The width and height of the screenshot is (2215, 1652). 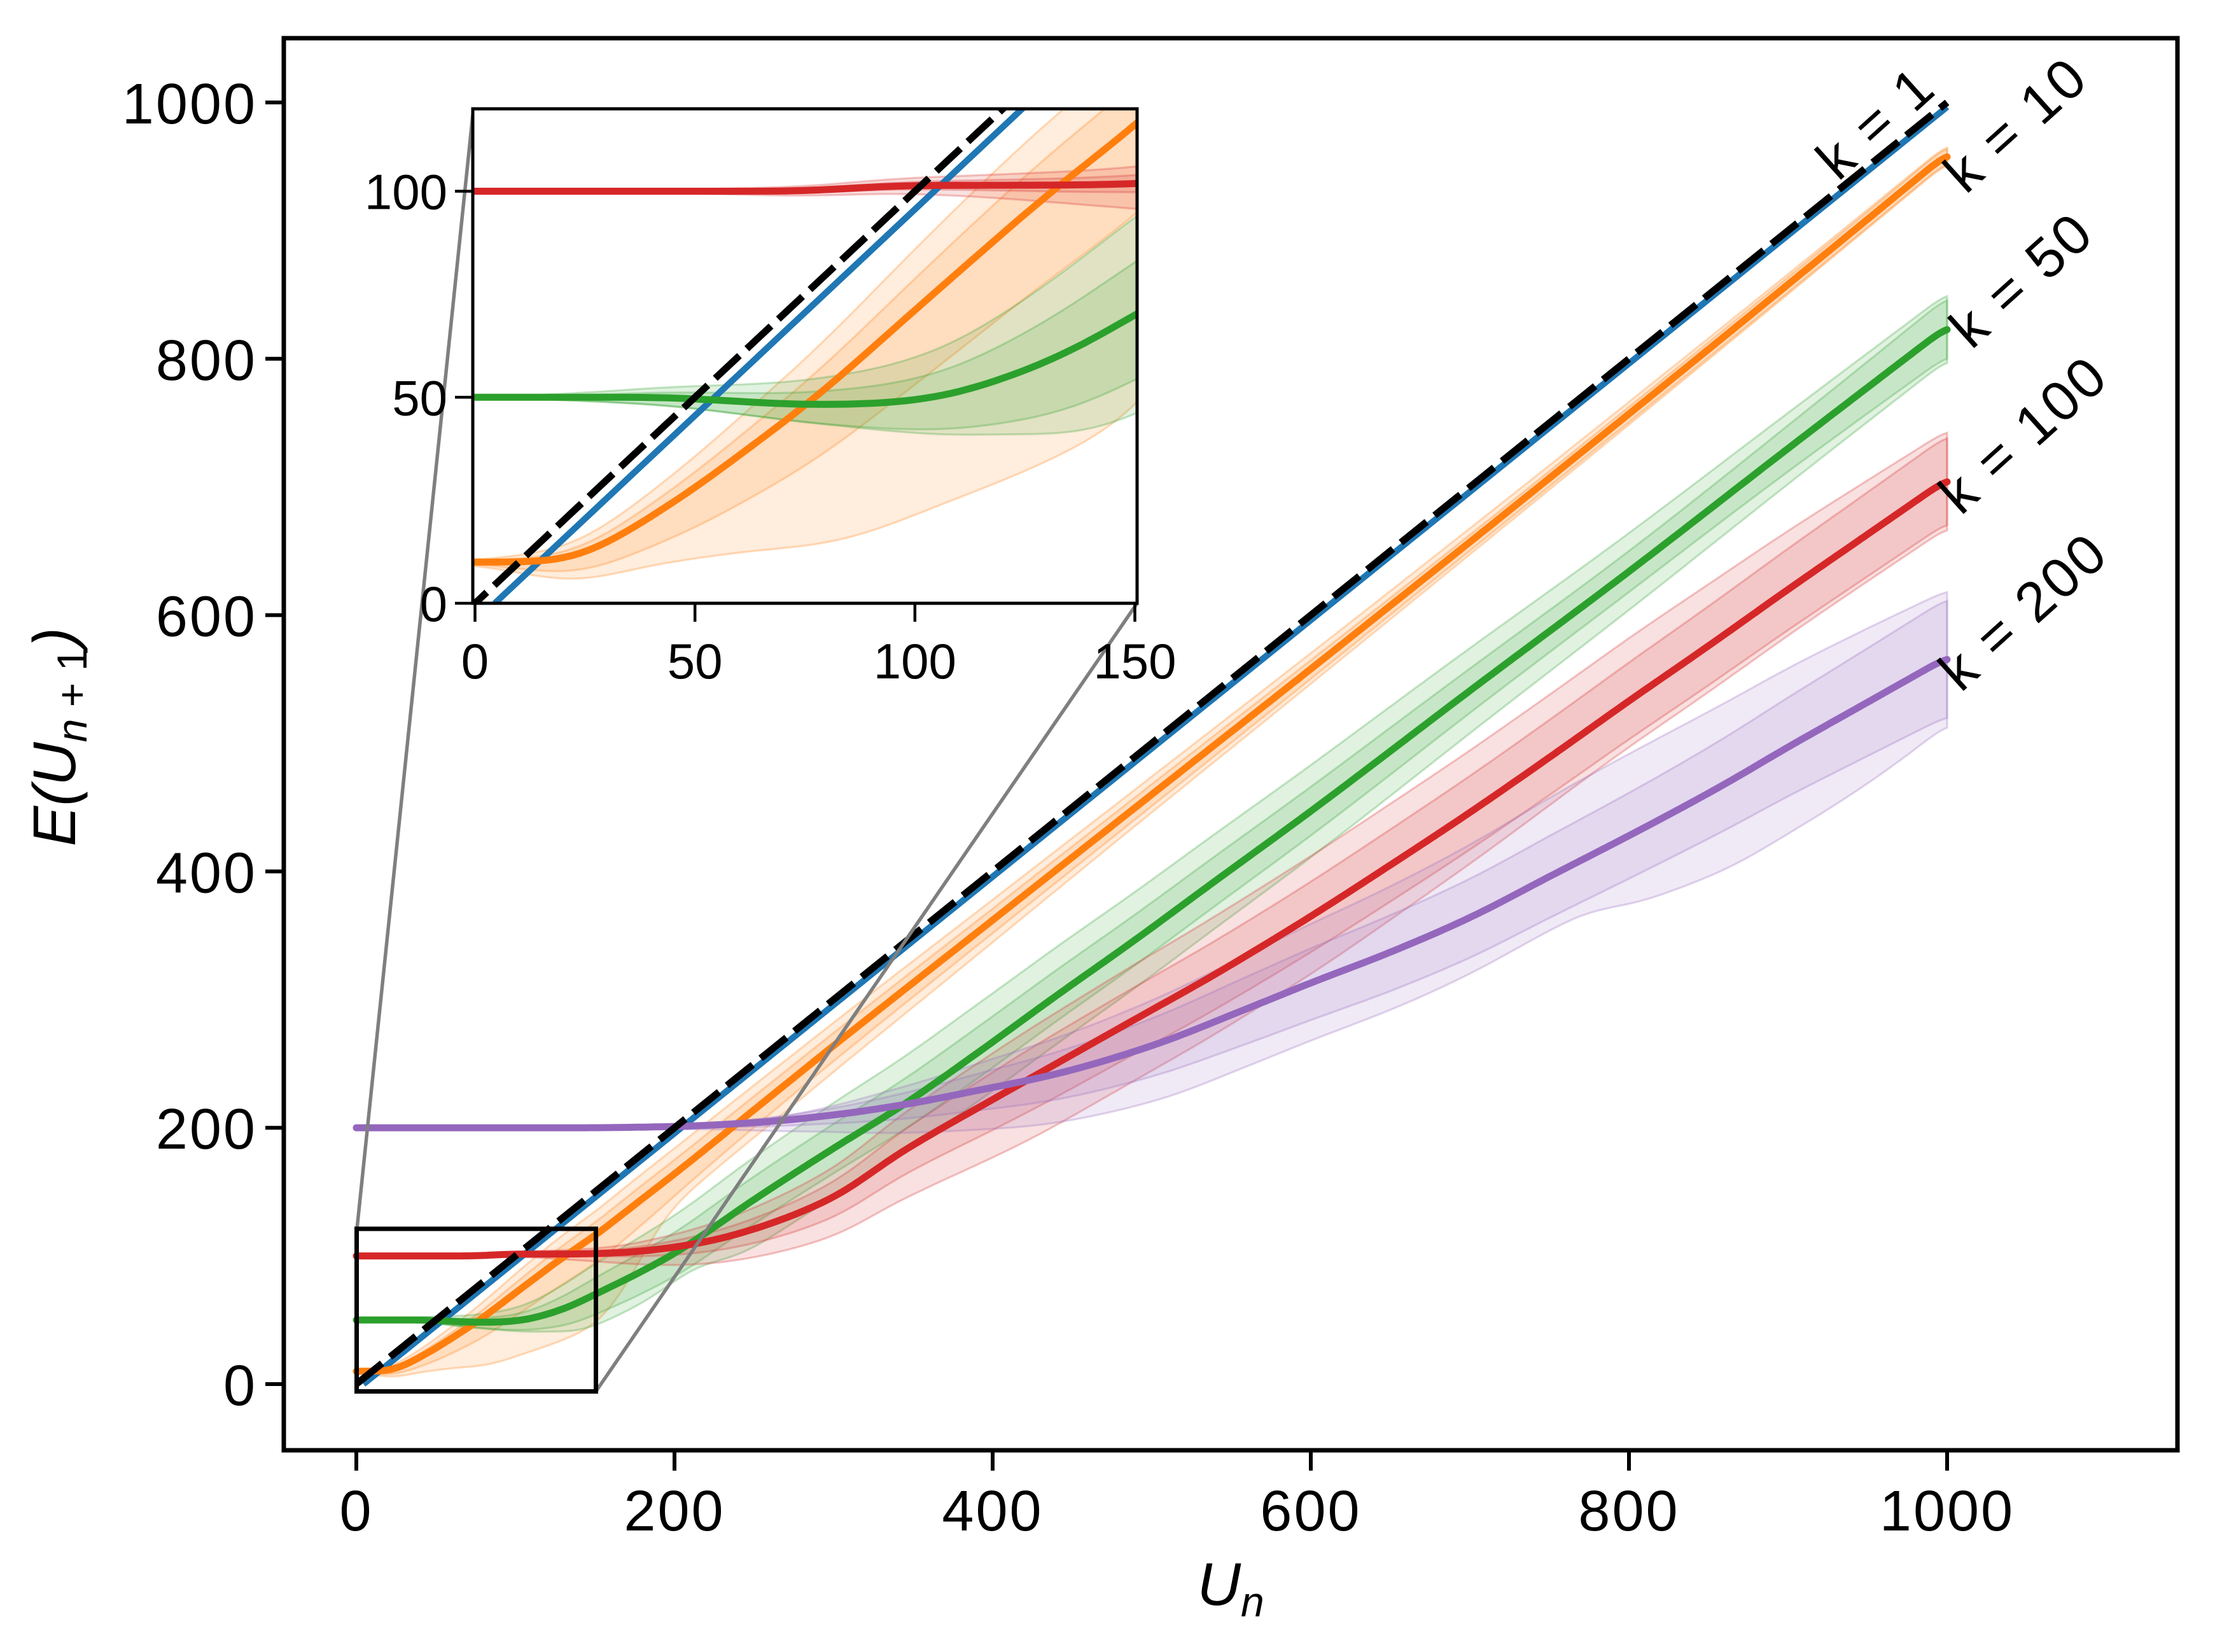 What do you see at coordinates (1230, 1588) in the screenshot?
I see `svg-text: Un` at bounding box center [1230, 1588].